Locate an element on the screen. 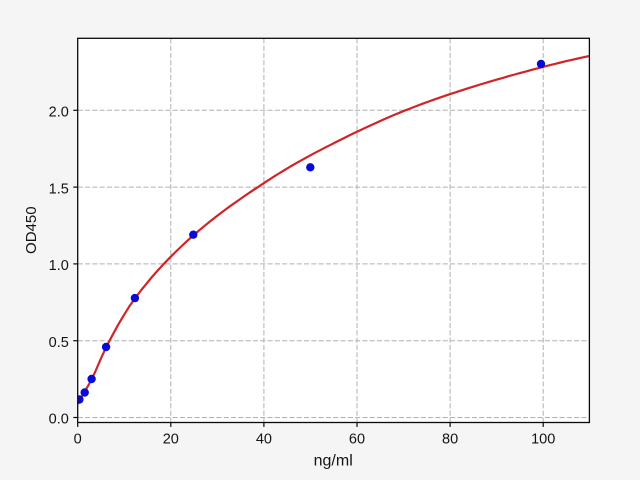 The width and height of the screenshot is (640, 480). svg-text: OD450 is located at coordinates (31, 230).